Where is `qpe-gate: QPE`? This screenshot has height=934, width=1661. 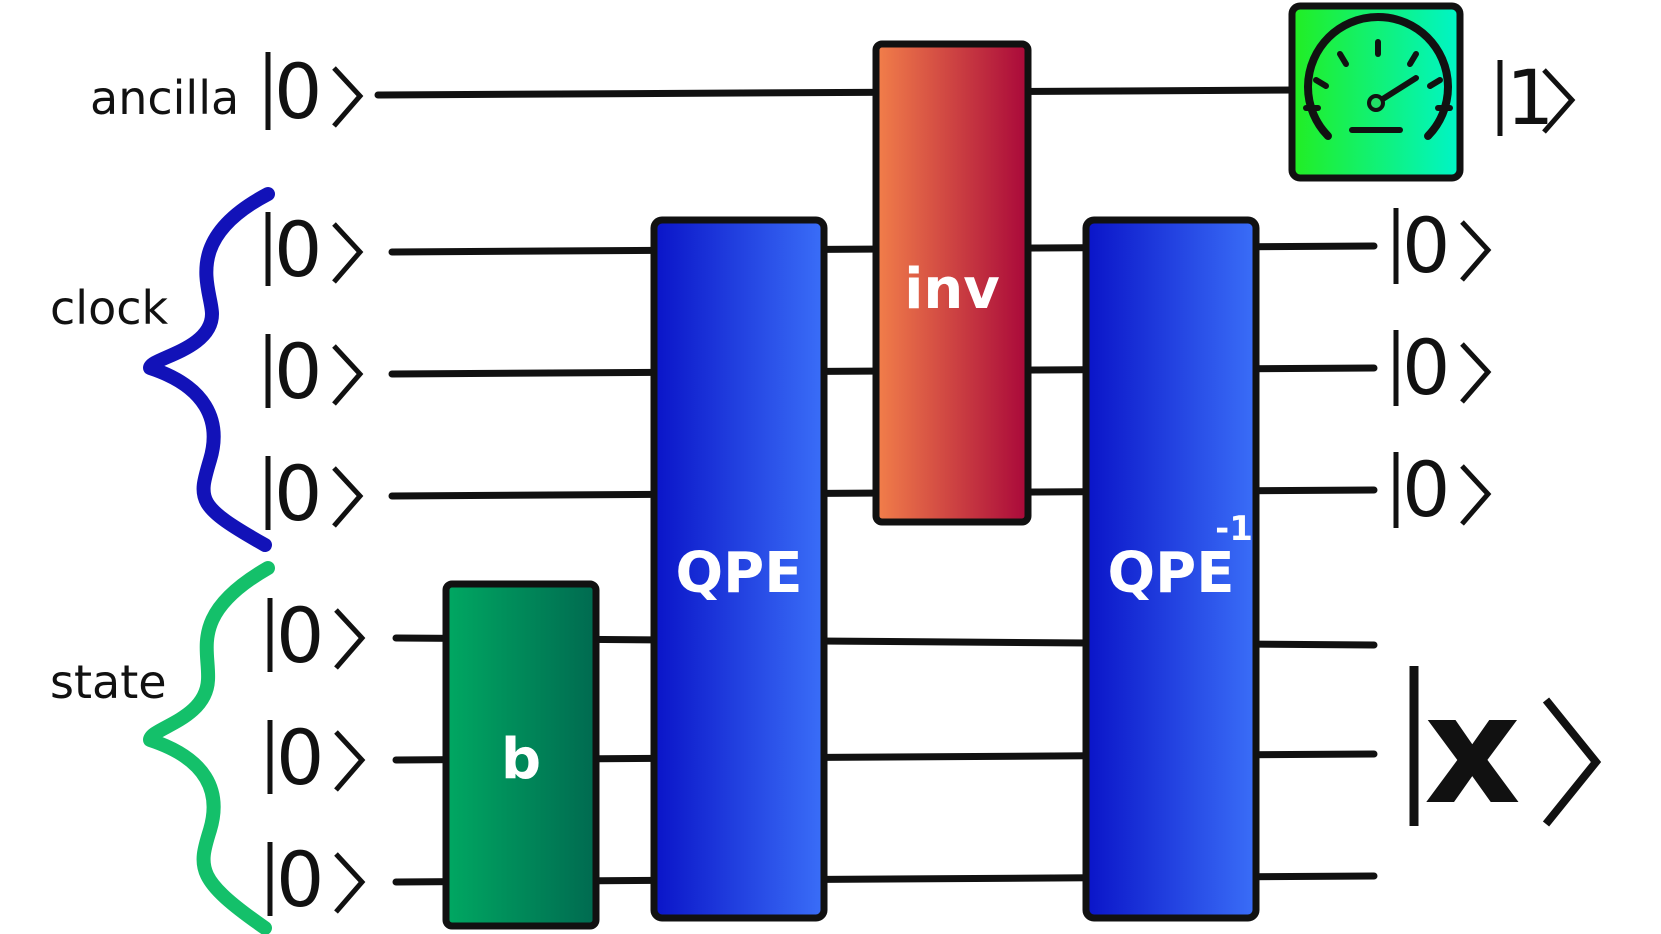 qpe-gate: QPE is located at coordinates (739, 569).